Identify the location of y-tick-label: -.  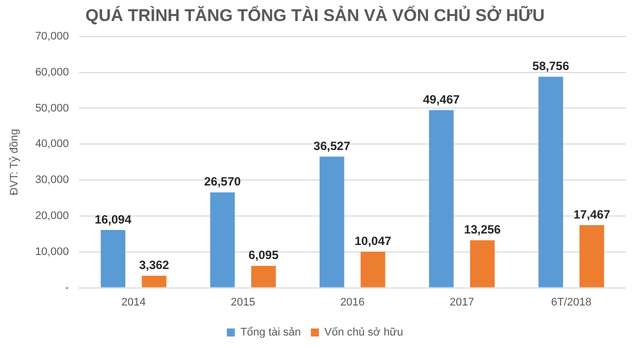
(67, 288).